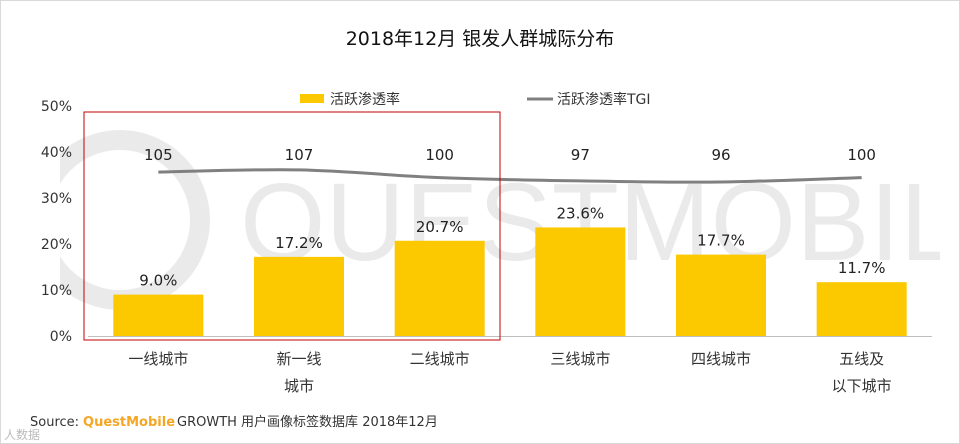 This screenshot has width=960, height=444. I want to click on bar-value-label: 17.7%, so click(721, 241).